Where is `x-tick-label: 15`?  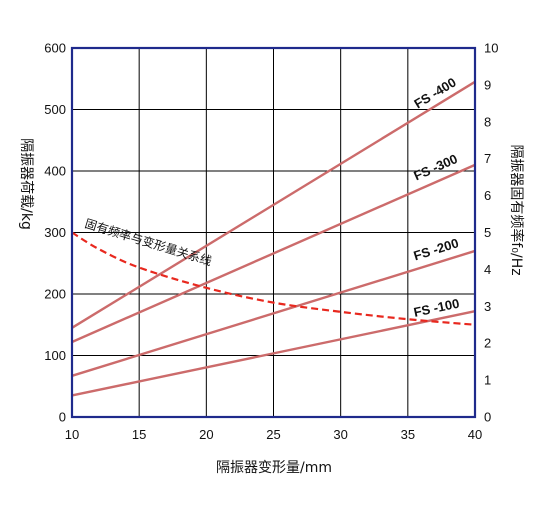 x-tick-label: 15 is located at coordinates (139, 434).